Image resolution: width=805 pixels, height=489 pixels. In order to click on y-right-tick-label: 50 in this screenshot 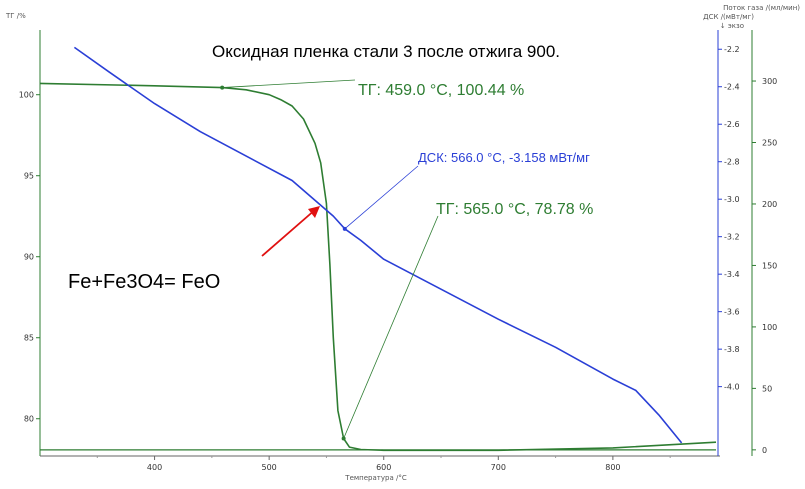, I will do `click(767, 388)`.